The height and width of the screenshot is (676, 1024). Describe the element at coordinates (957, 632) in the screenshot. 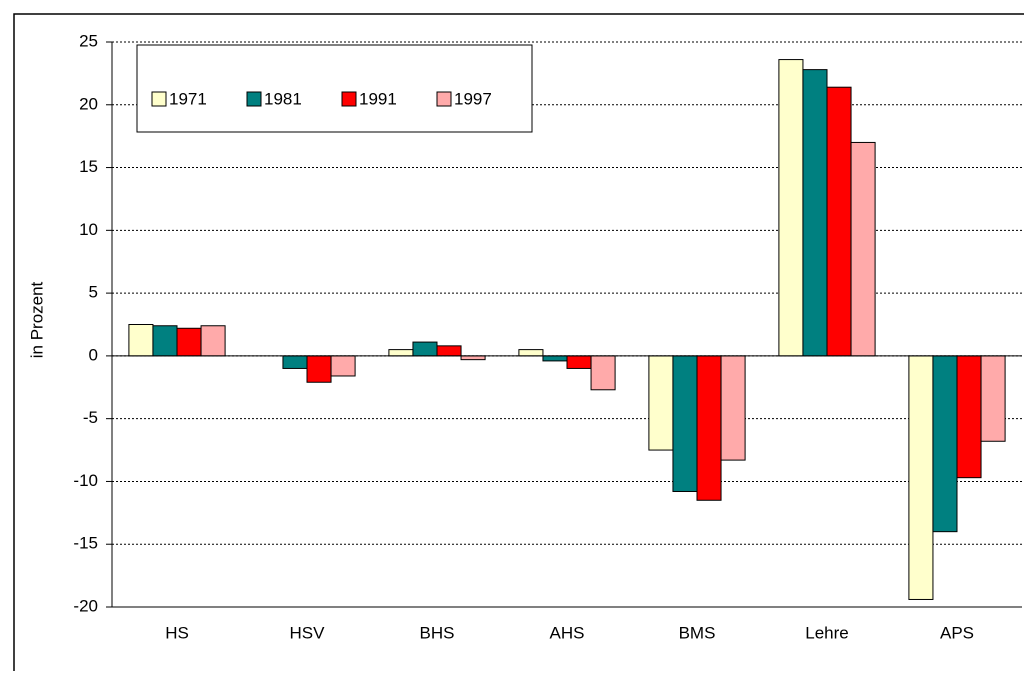

I see `x-tick-label: APS` at that location.